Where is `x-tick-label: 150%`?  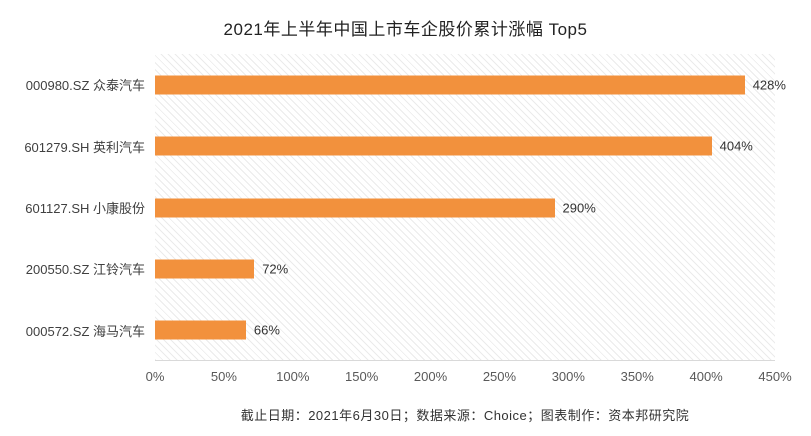 x-tick-label: 150% is located at coordinates (362, 376).